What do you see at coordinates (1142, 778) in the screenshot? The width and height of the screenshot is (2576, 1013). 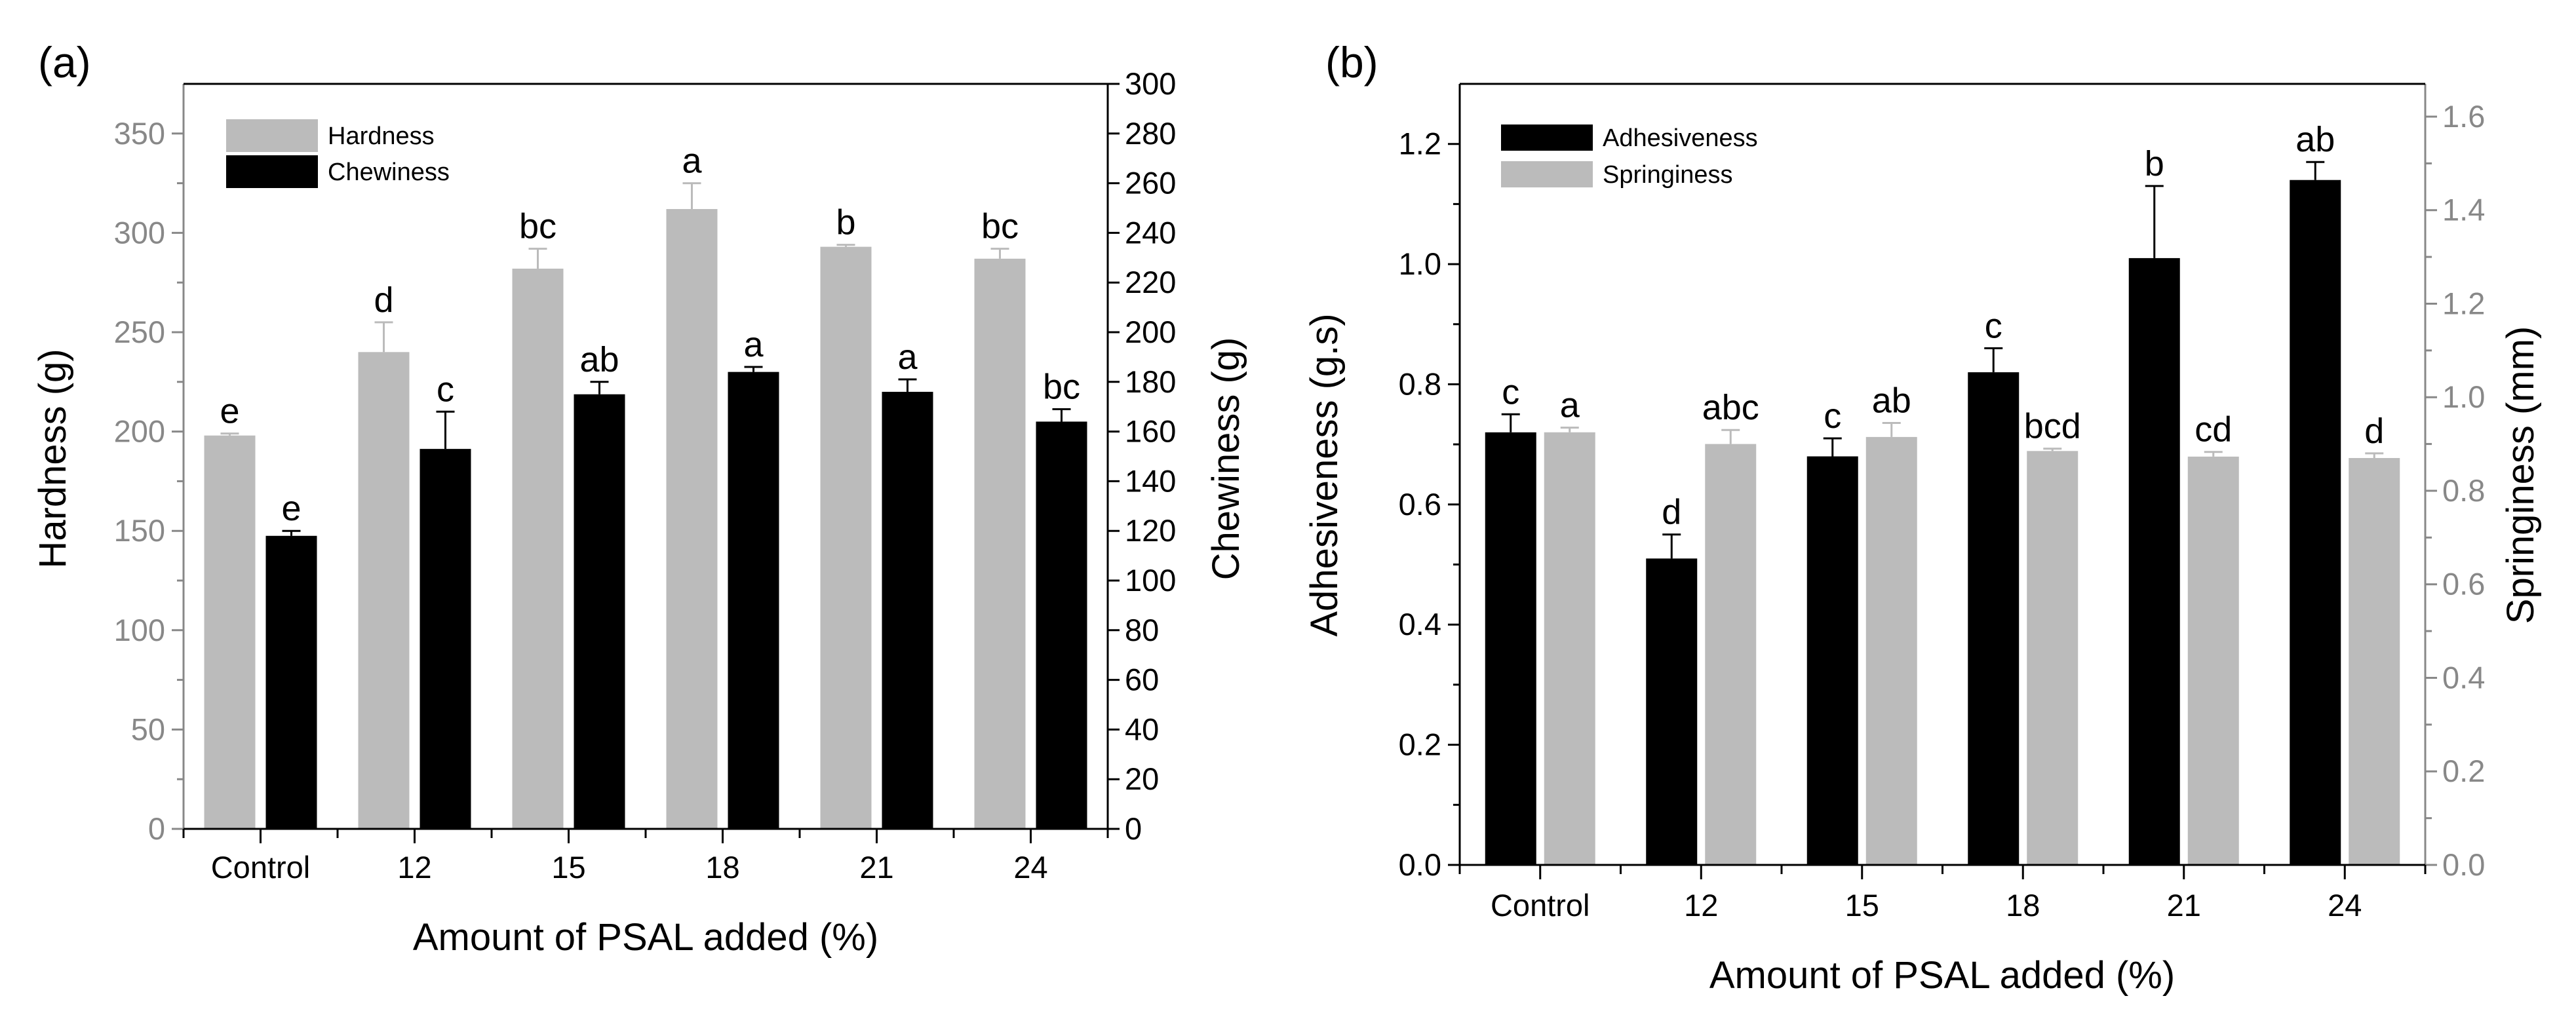 I see `right-tick-label: 20` at bounding box center [1142, 778].